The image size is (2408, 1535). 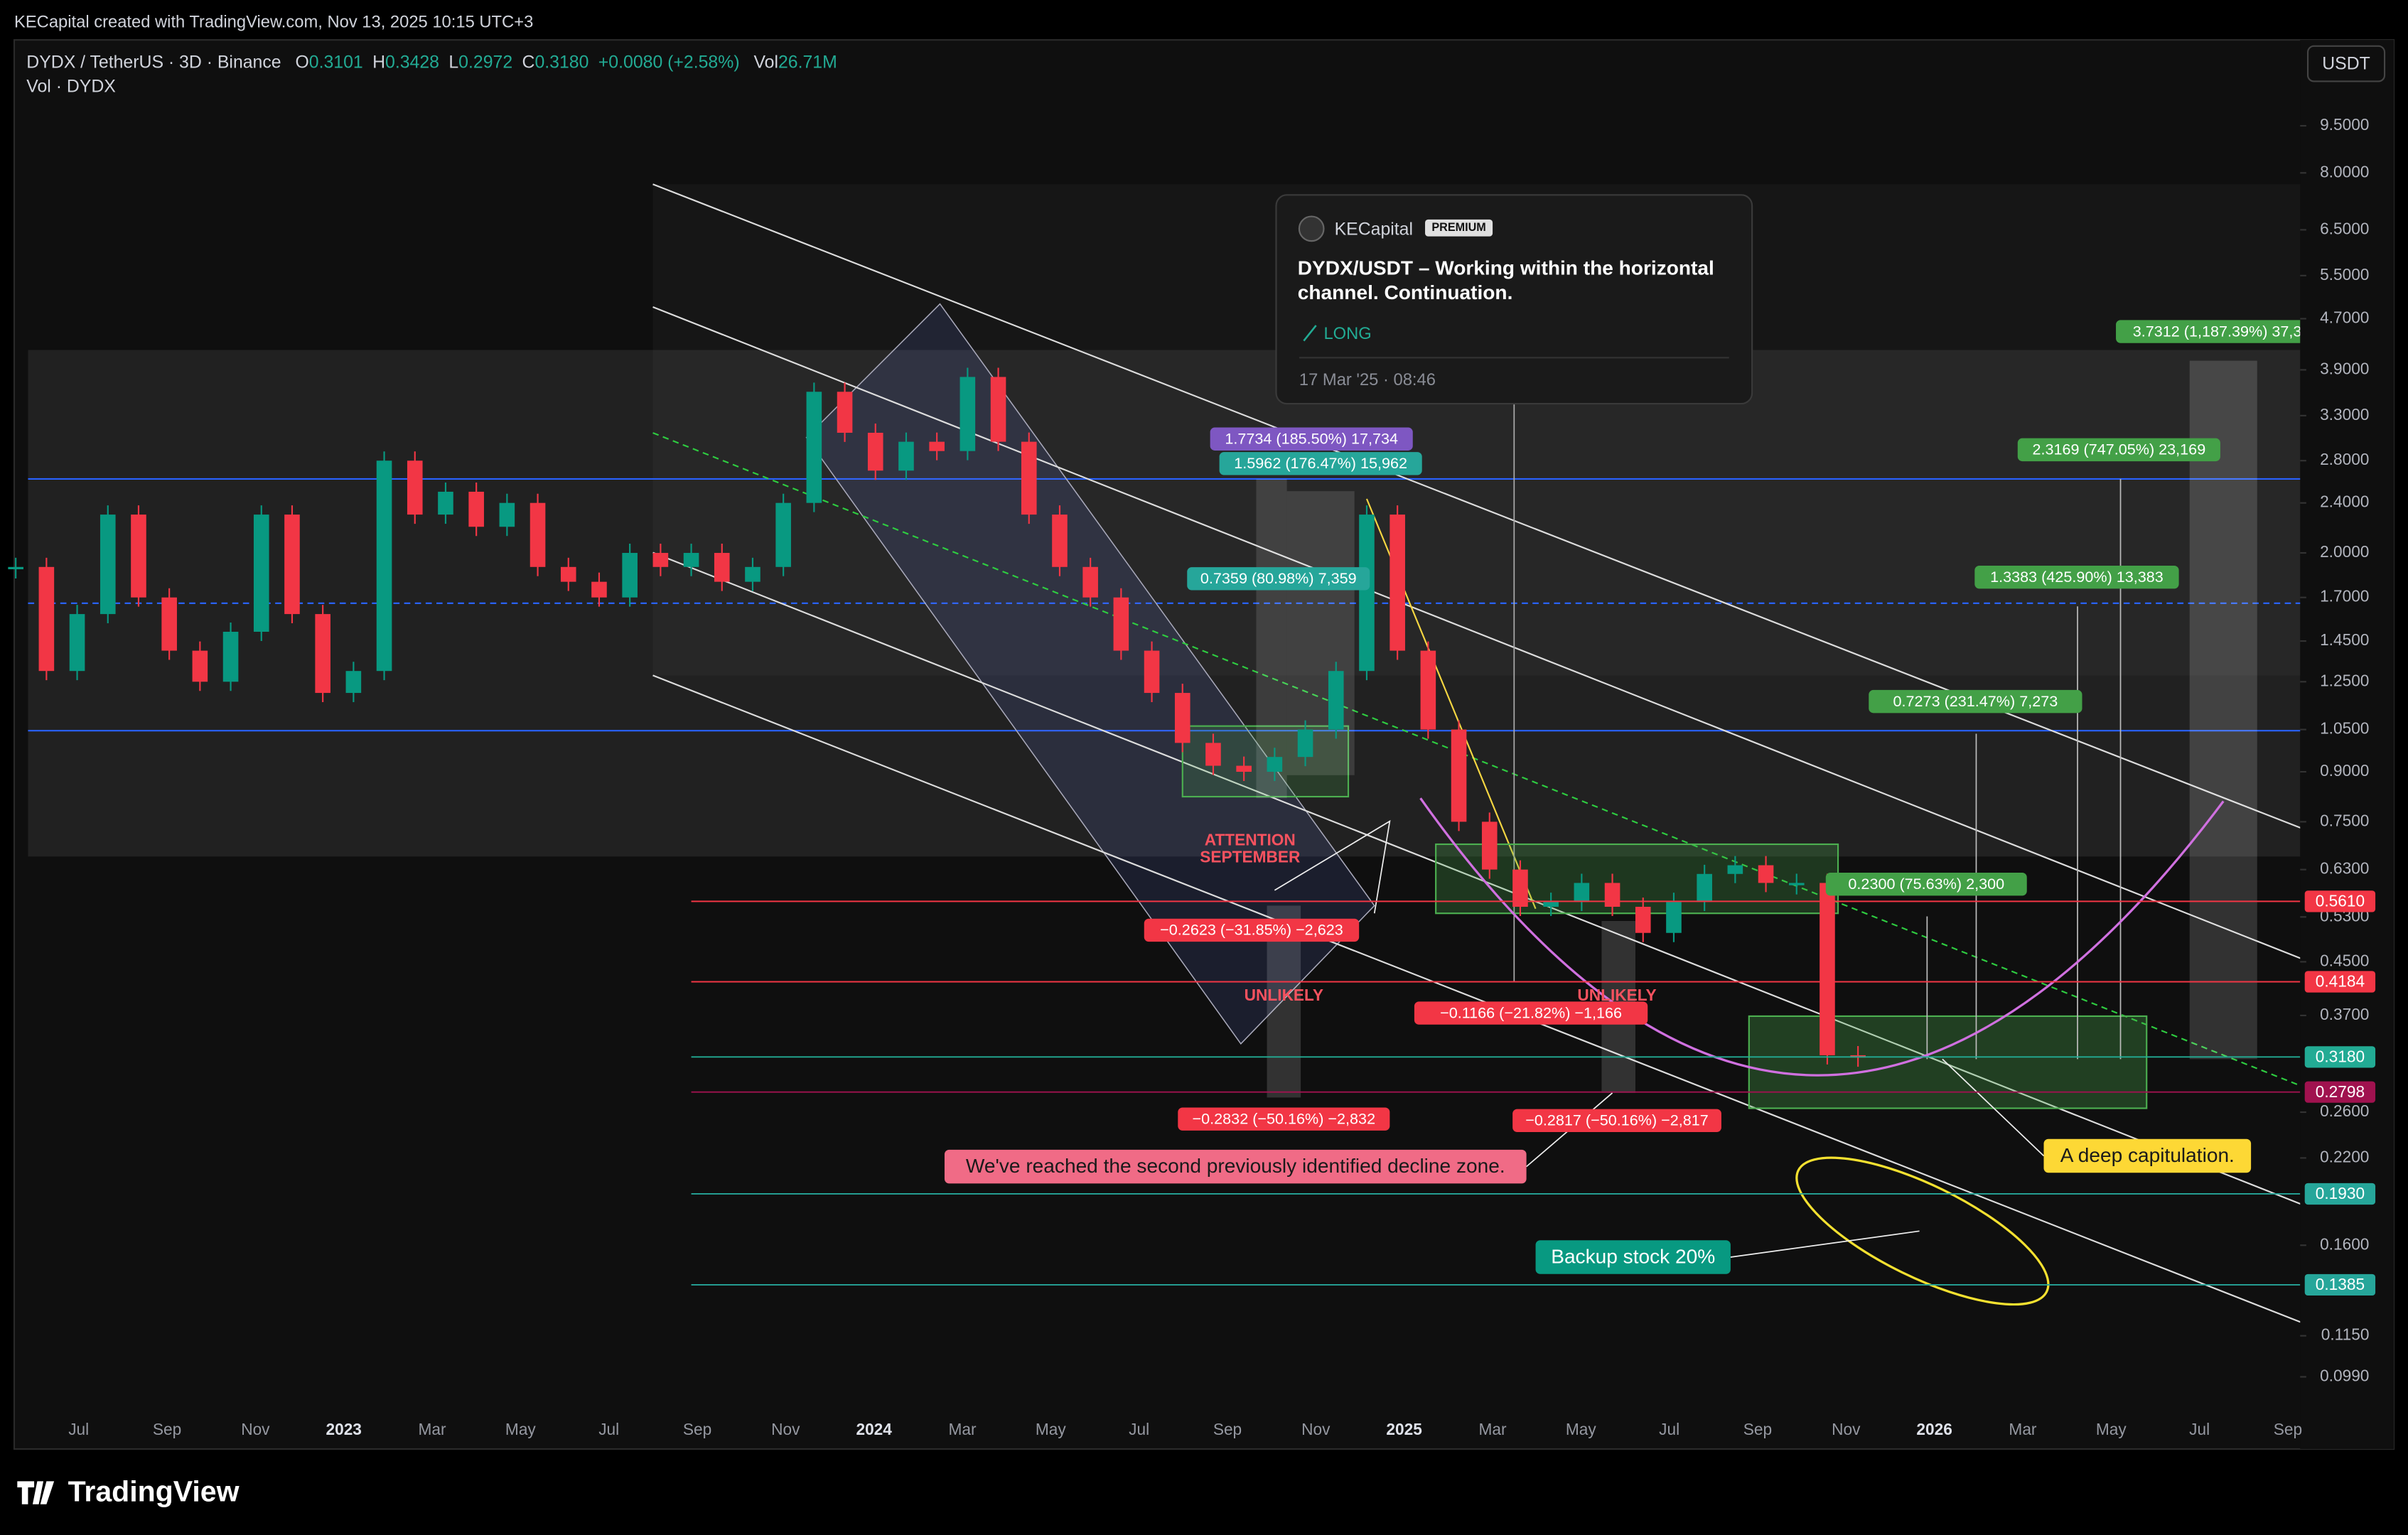 What do you see at coordinates (1284, 1118) in the screenshot?
I see `note-label: −0.2832 (−50.16%) −2,832` at bounding box center [1284, 1118].